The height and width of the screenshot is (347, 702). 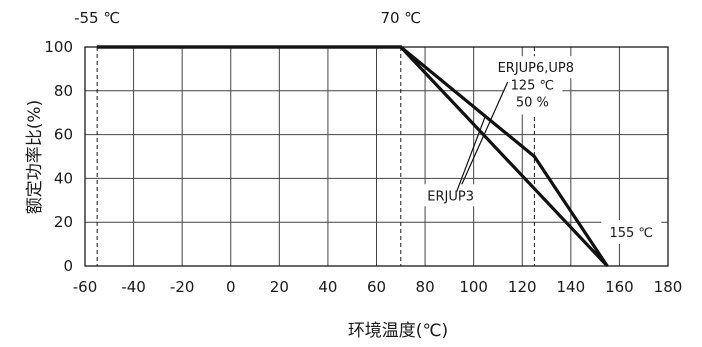 I want to click on x-tick-label: 80, so click(x=425, y=287).